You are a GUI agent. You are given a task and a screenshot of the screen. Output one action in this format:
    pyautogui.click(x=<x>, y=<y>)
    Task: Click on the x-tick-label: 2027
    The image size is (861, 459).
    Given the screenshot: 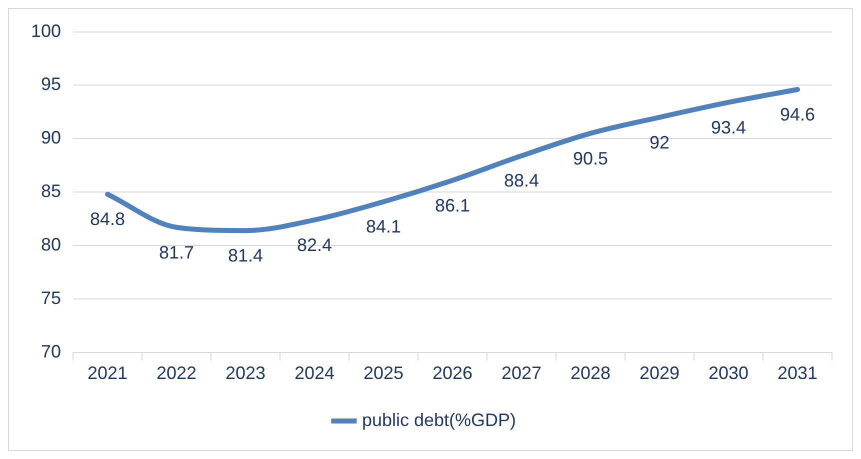 What is the action you would take?
    pyautogui.click(x=521, y=373)
    